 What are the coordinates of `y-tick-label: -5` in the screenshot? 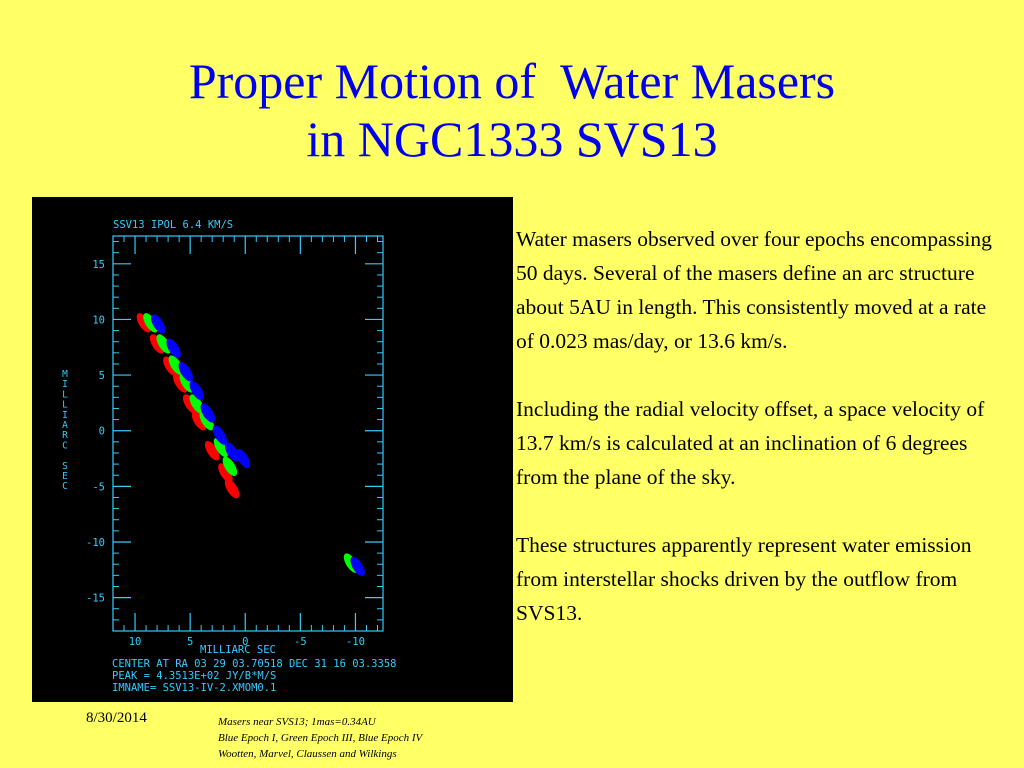 It's located at (98, 487).